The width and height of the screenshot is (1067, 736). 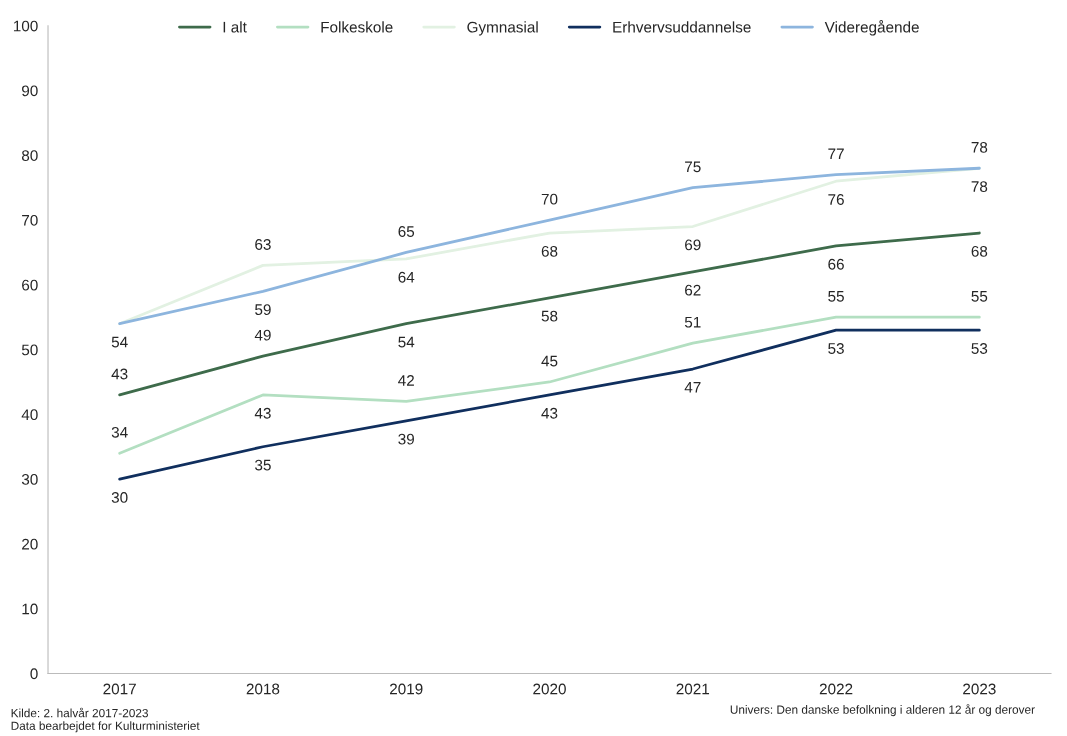 What do you see at coordinates (836, 264) in the screenshot?
I see `data-label: 66` at bounding box center [836, 264].